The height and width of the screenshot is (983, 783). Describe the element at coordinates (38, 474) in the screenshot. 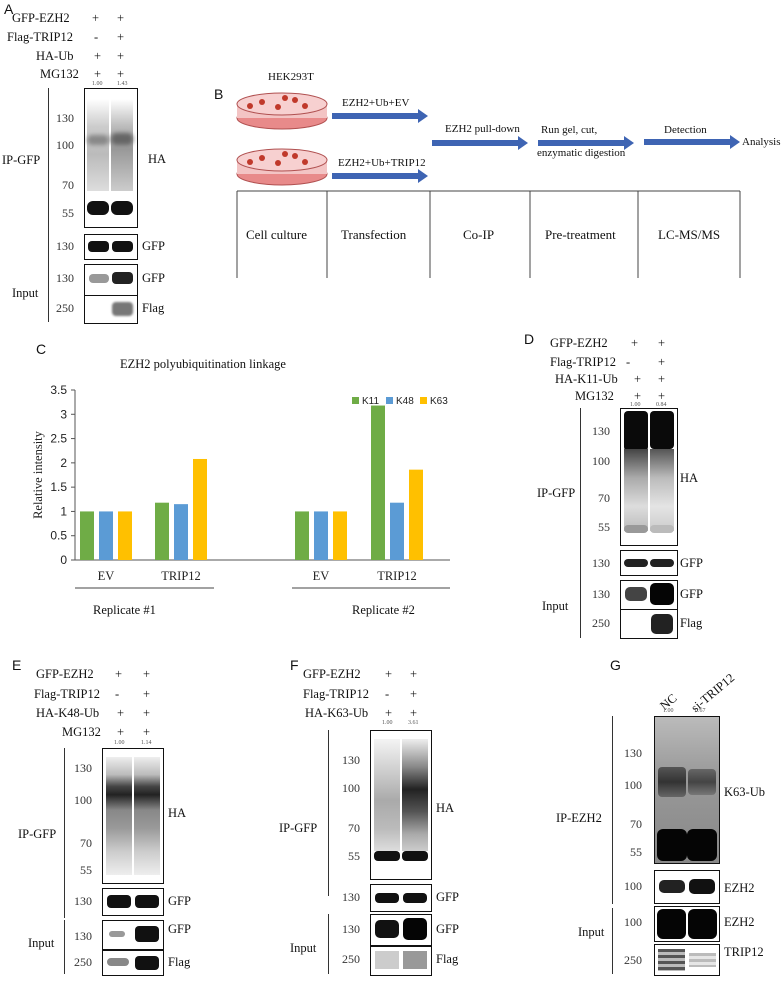

I see `y-axis-label: Relative intensity` at that location.